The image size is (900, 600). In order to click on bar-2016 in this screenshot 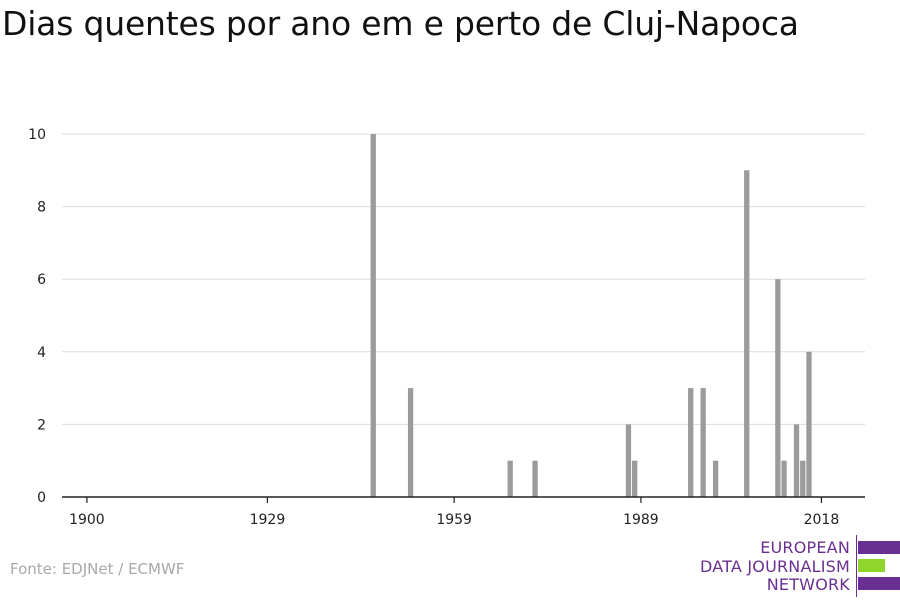, I will do `click(809, 424)`.